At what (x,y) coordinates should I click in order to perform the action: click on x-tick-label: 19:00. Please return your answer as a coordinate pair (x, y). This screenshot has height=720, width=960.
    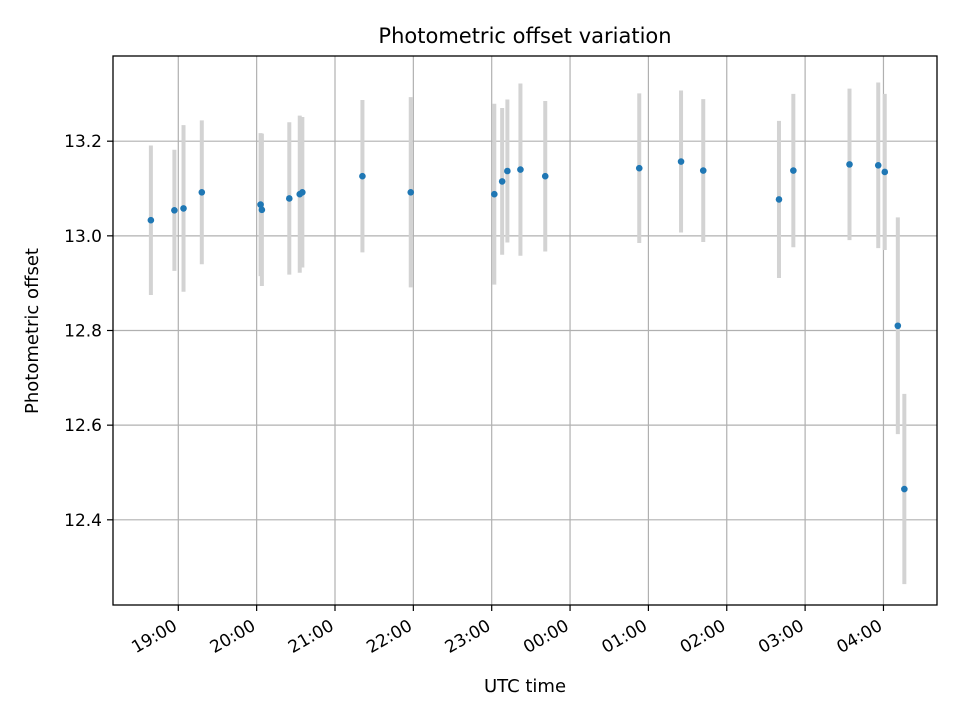
    Looking at the image, I should click on (154, 637).